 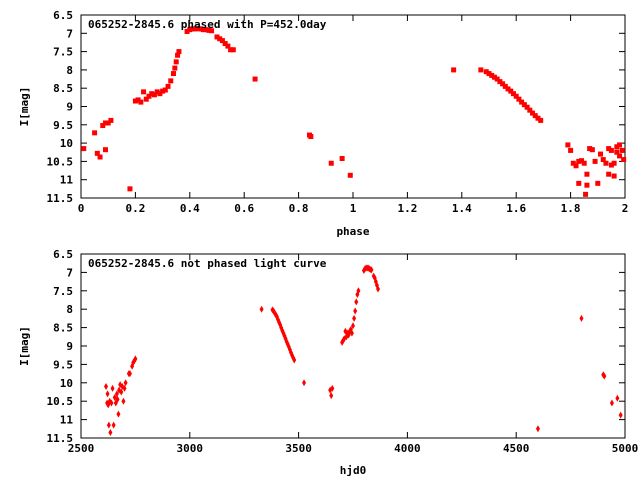 What do you see at coordinates (81, 448) in the screenshot?
I see `x-tick-label: 2500` at bounding box center [81, 448].